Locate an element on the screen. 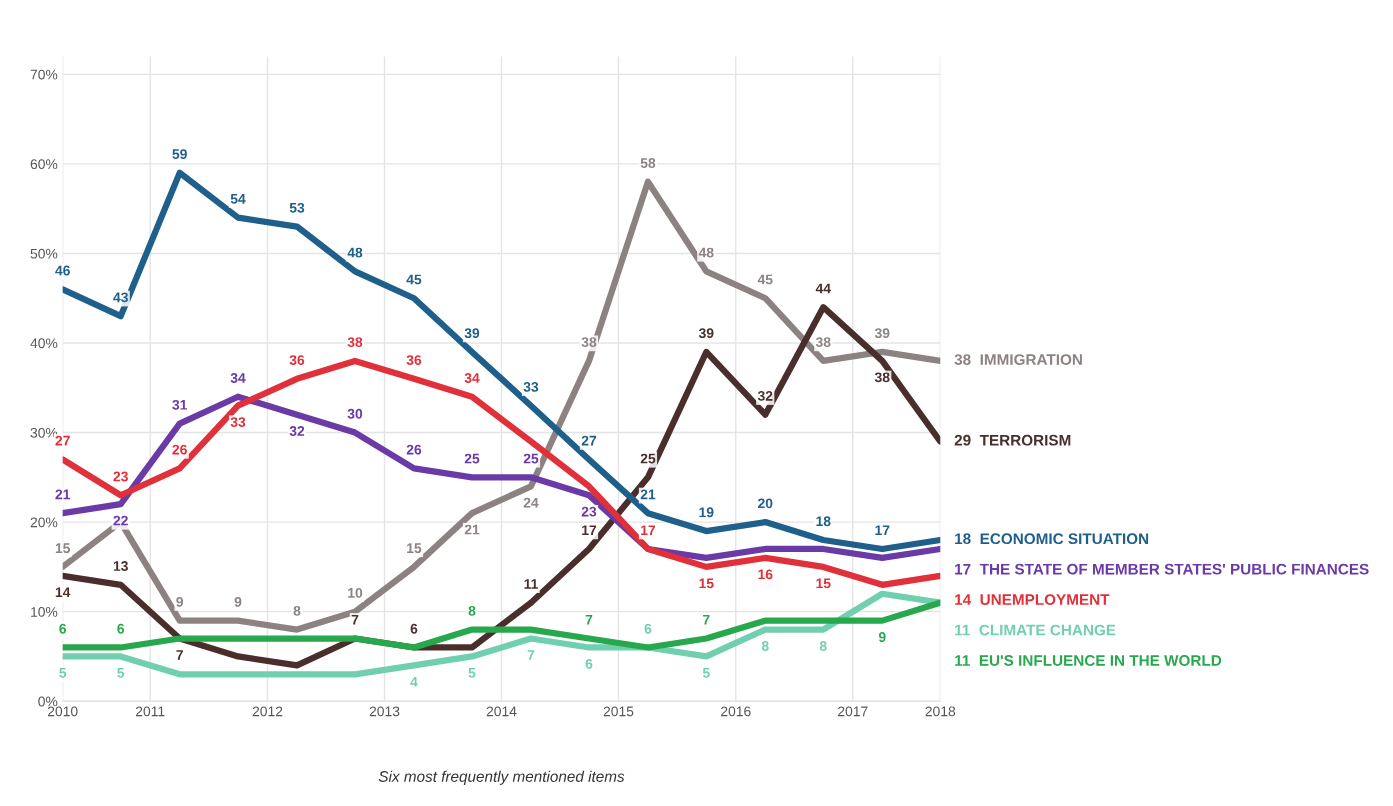  text: 18 ECONOMIC SITUATION is located at coordinates (1052, 539).